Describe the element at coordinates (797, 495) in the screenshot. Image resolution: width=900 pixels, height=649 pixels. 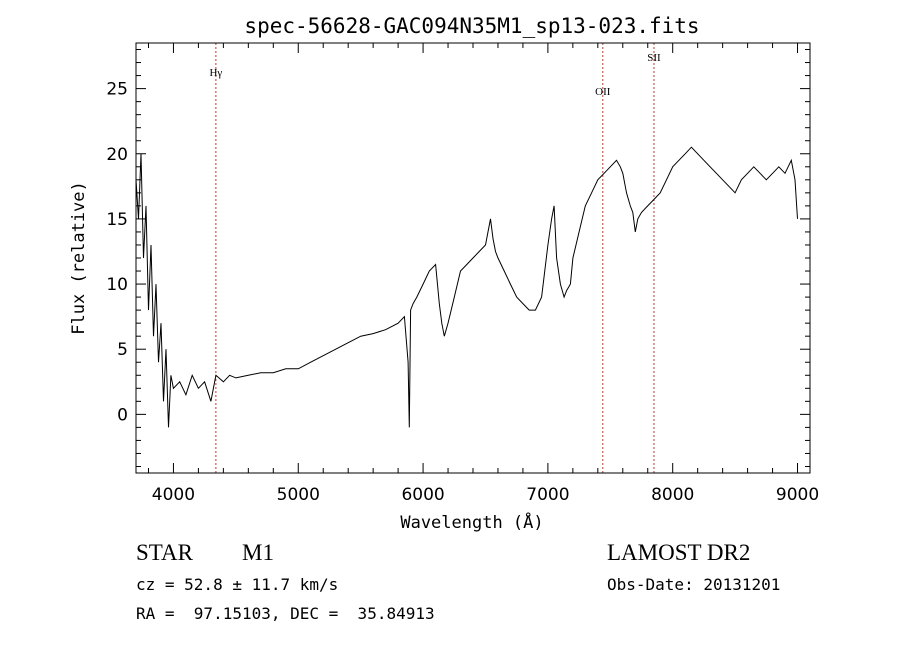
I see `x-tick-label: 9000` at that location.